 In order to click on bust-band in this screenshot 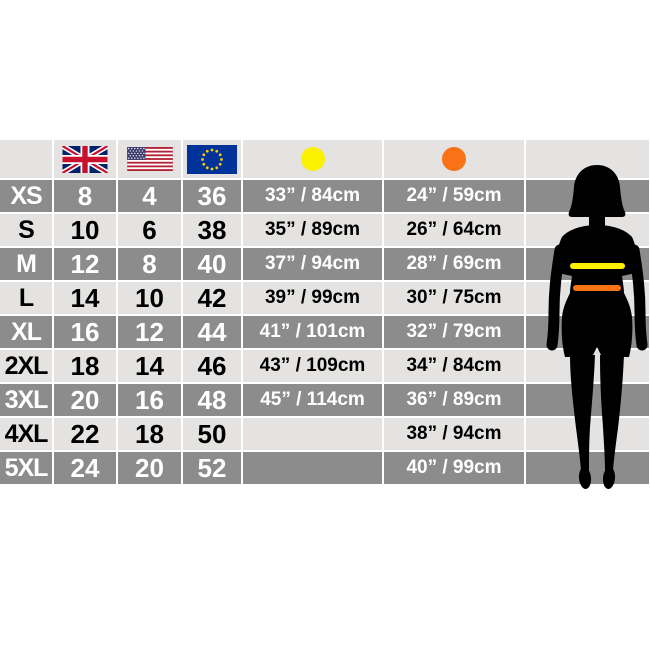, I will do `click(597, 266)`.